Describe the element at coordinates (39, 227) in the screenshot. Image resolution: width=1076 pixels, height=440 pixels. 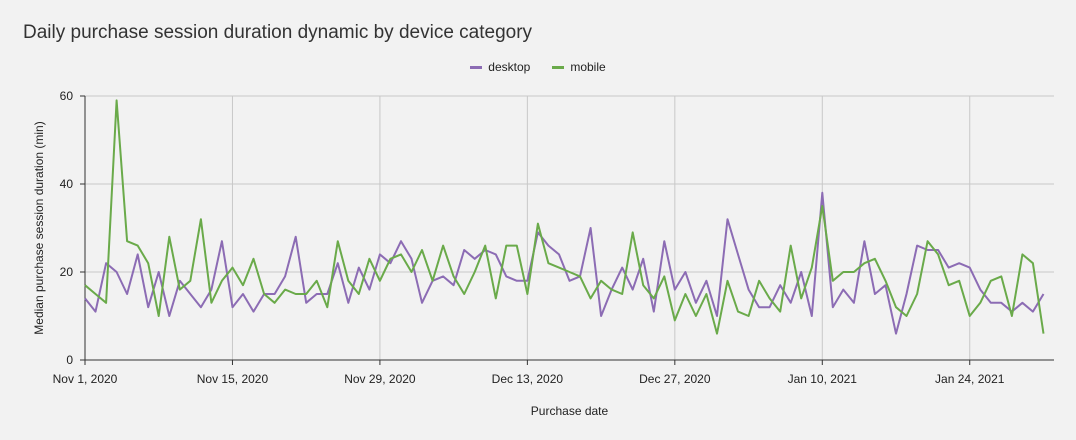
I see `y-axis-title: Median purchase session duration (min)` at that location.